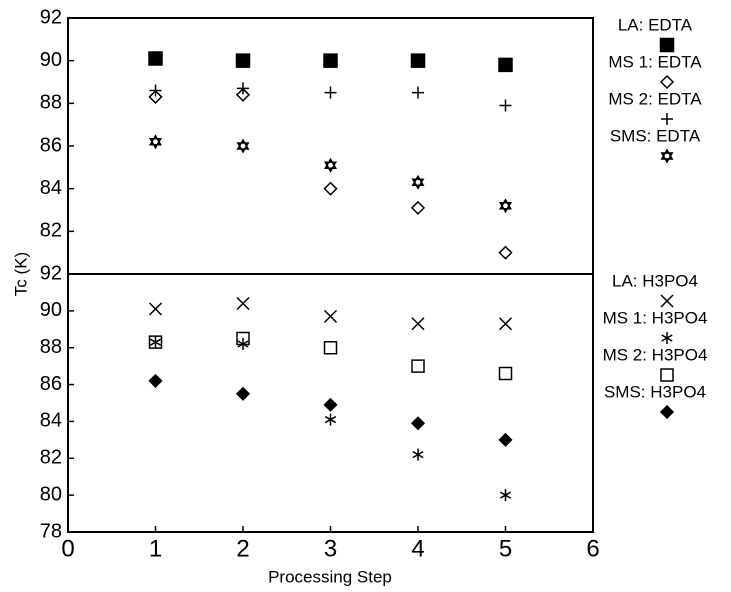 The width and height of the screenshot is (731, 592). What do you see at coordinates (655, 24) in the screenshot?
I see `legend-label: LA: EDTA` at bounding box center [655, 24].